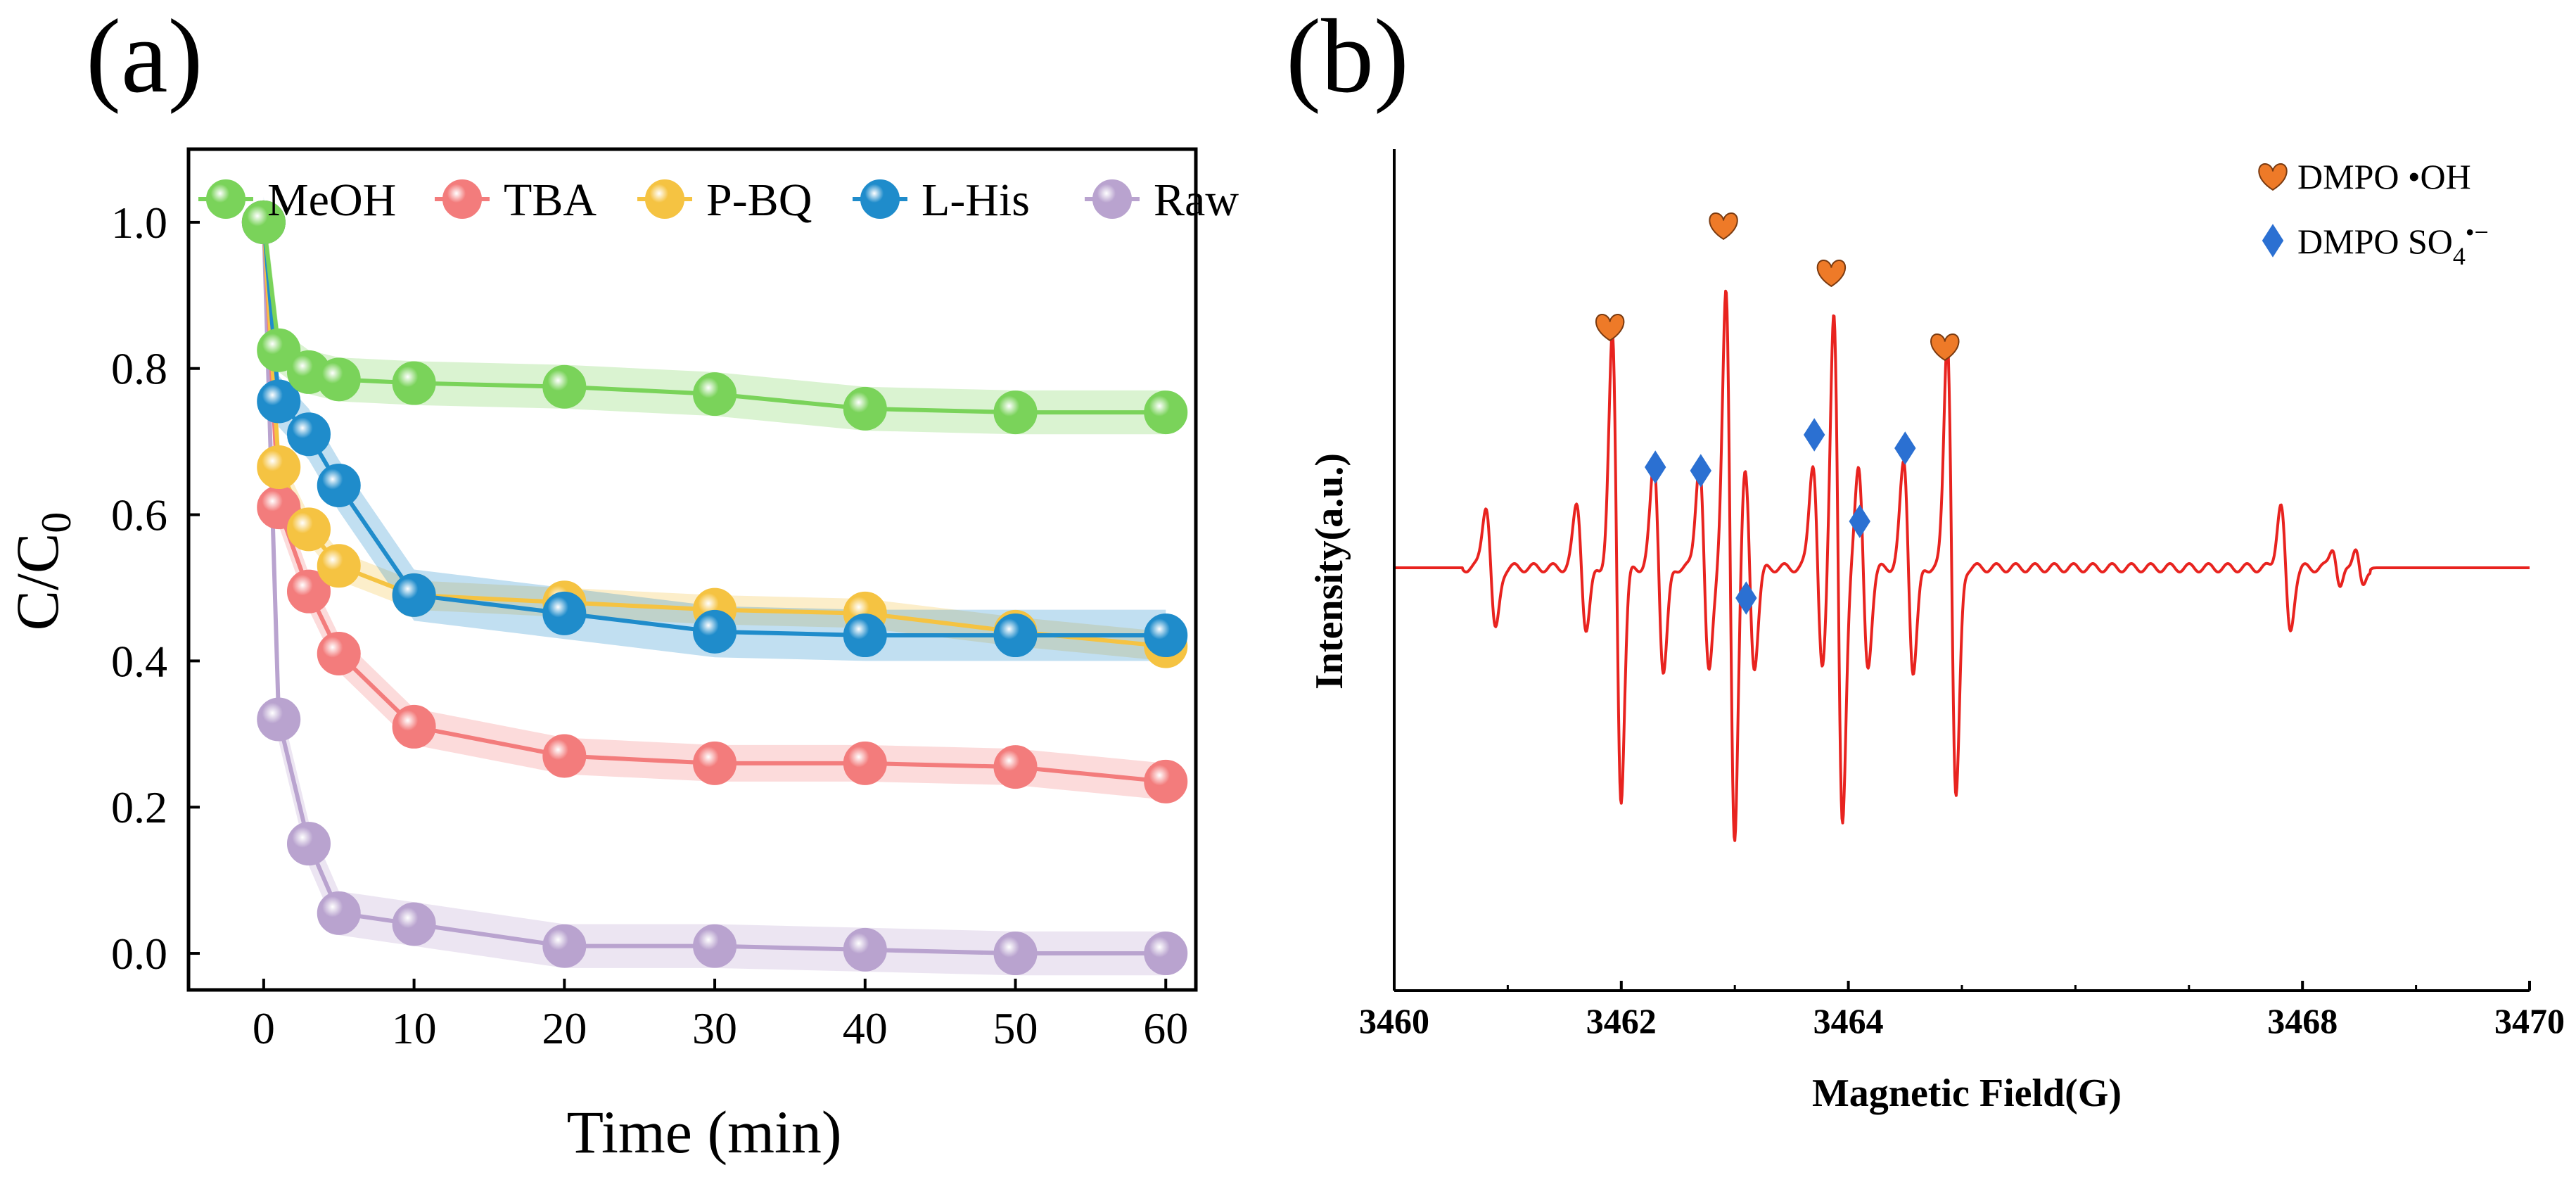  Describe the element at coordinates (155, 588) in the screenshot. I see `y-axis-ticks: 0.0 0.2 0.4 0.6 0.8 1.0` at that location.